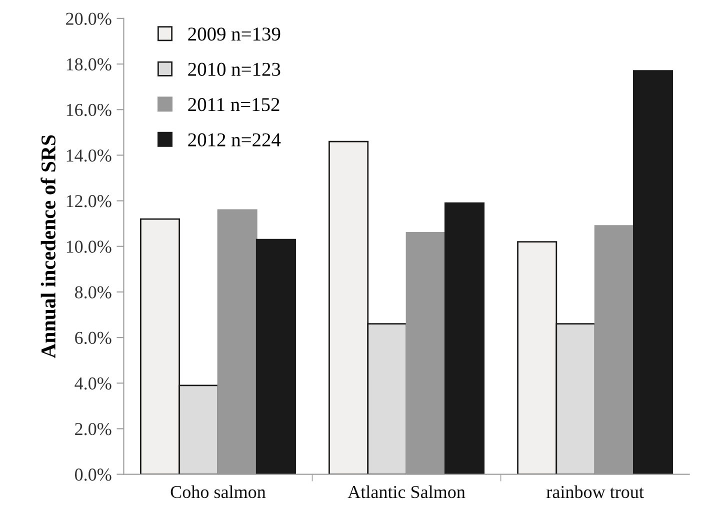 The image size is (707, 527). I want to click on y-tick-label: 6.0%, so click(93, 338).